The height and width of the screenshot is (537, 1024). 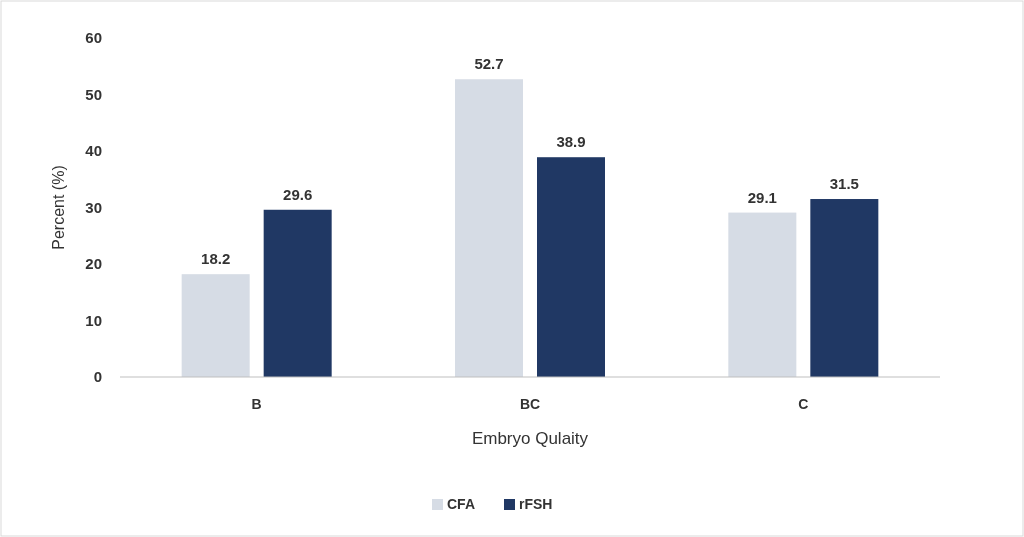 I want to click on y-axis-title: Percent (%), so click(x=58, y=207).